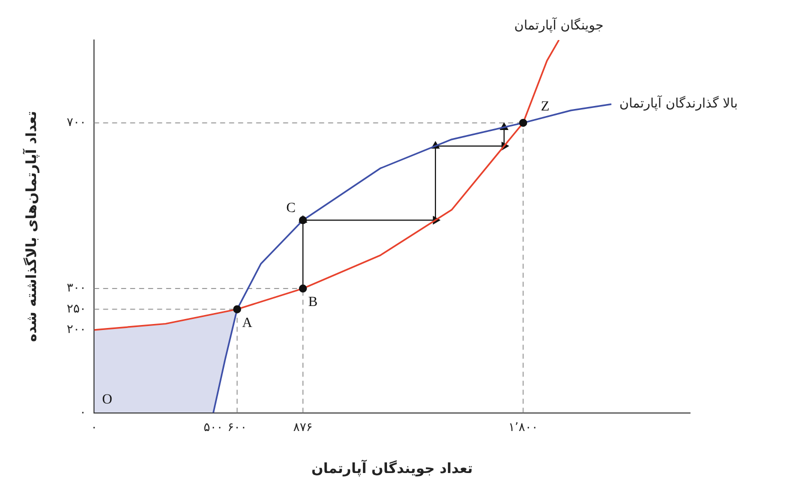  What do you see at coordinates (76, 308) in the screenshot?
I see `y-tick-label: ۲۵۰` at bounding box center [76, 308].